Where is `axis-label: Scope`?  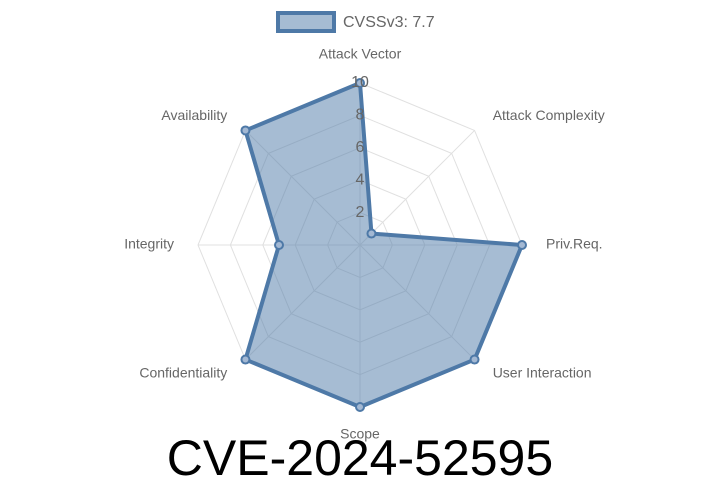
axis-label: Scope is located at coordinates (360, 434).